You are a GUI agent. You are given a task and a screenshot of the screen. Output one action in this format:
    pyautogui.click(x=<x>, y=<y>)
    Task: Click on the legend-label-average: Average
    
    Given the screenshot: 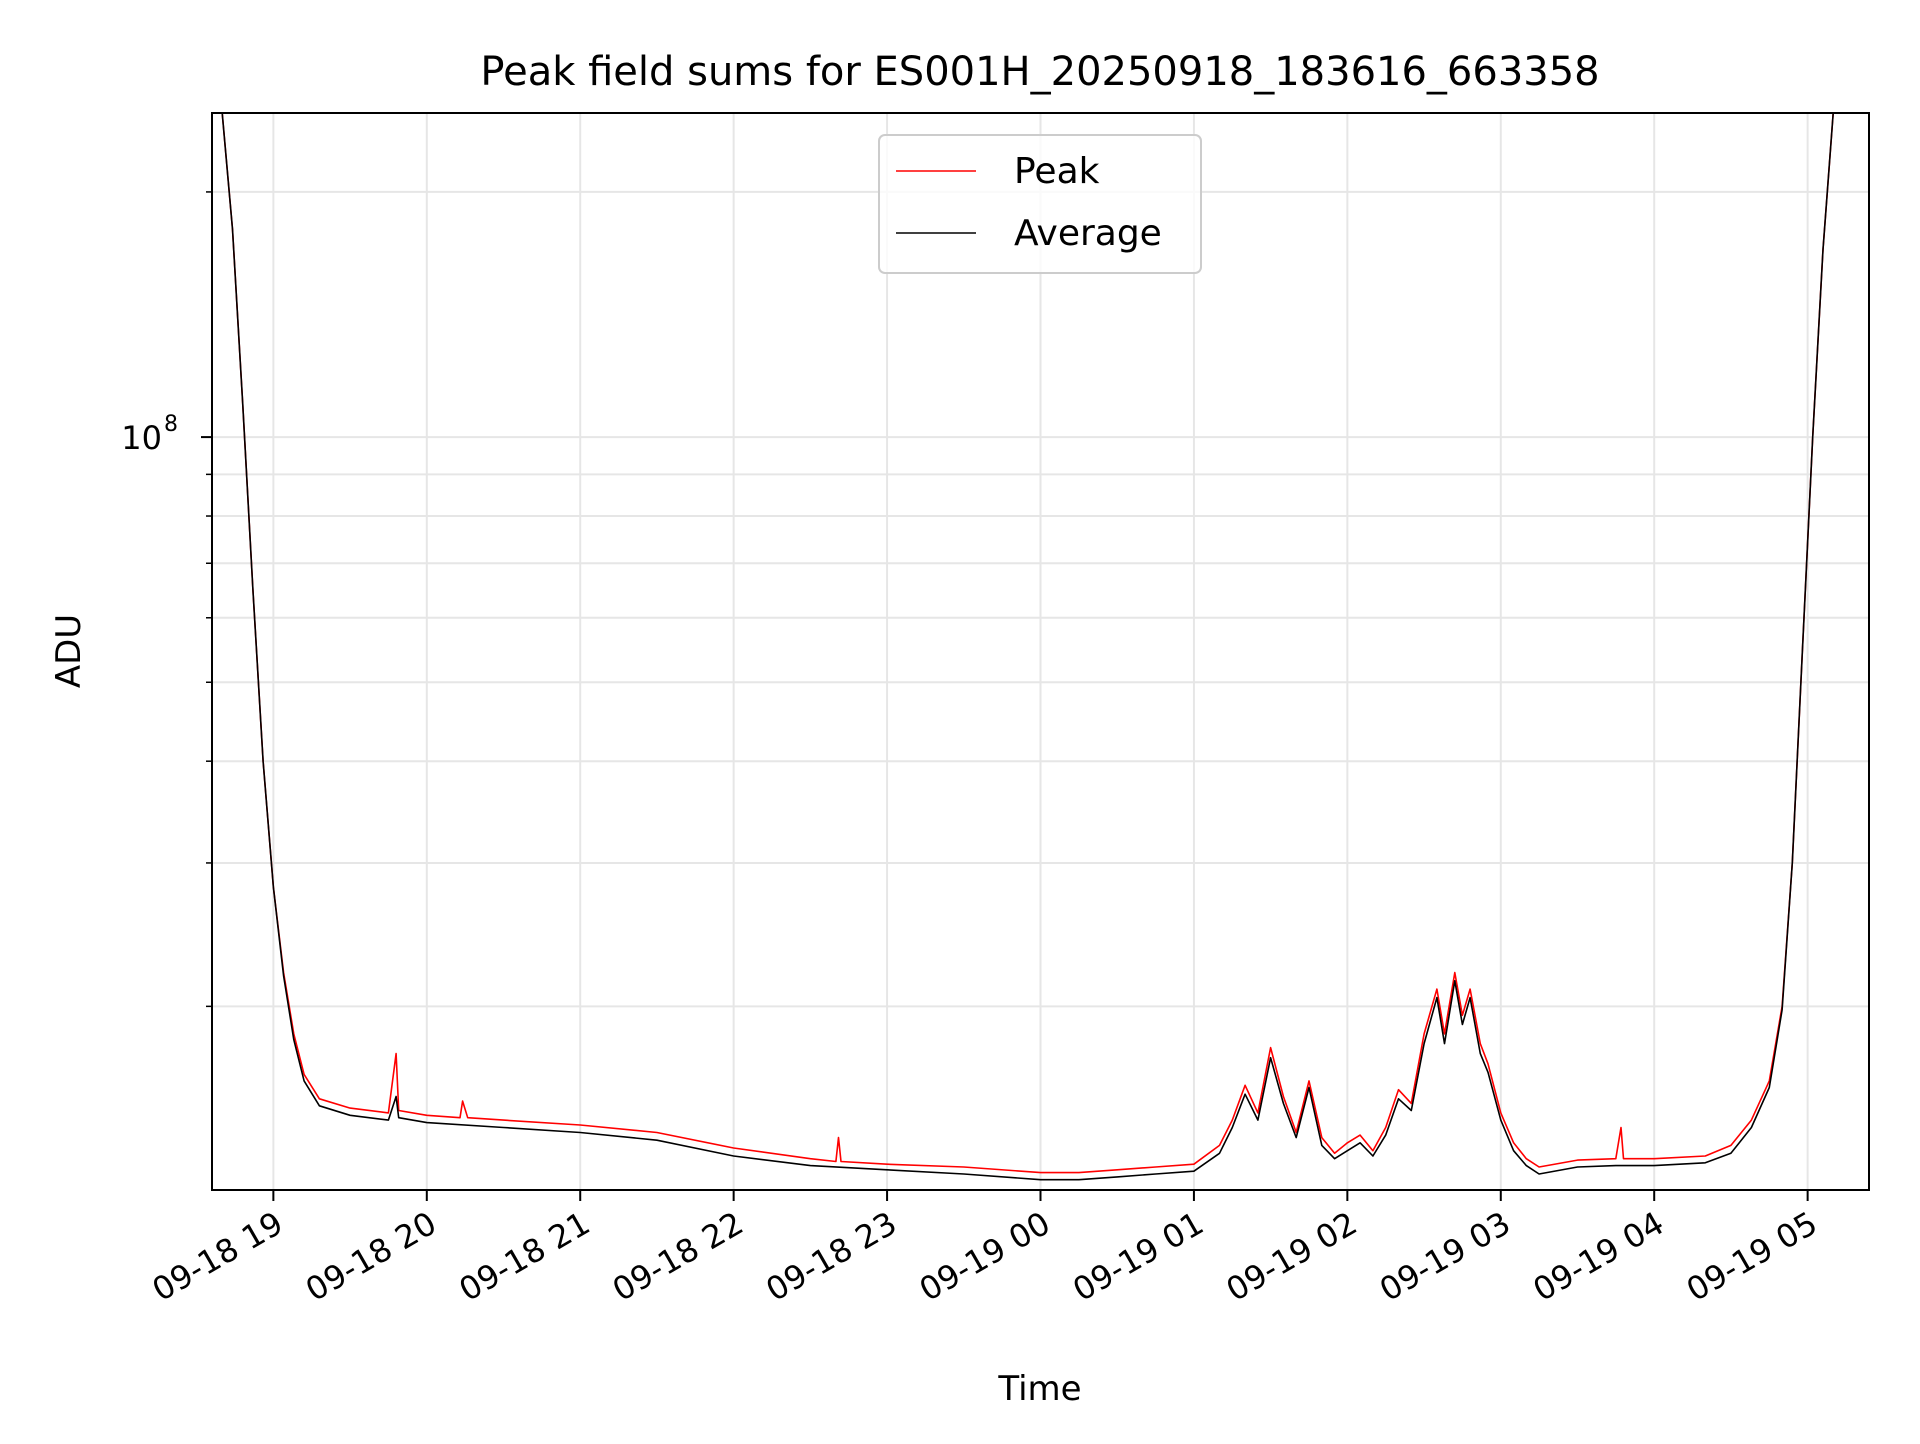 What is the action you would take?
    pyautogui.click(x=1088, y=233)
    